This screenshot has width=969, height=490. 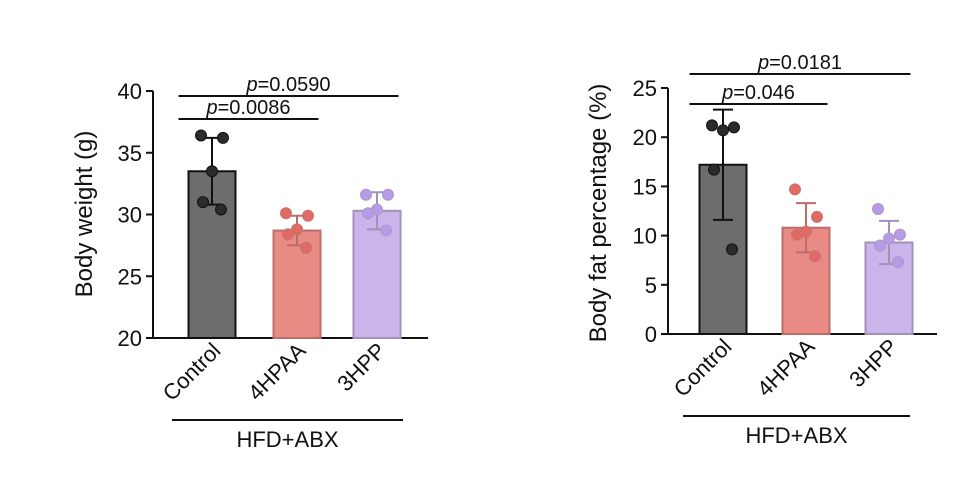 I want to click on weight-p-value: p=0.0086, so click(x=248, y=108).